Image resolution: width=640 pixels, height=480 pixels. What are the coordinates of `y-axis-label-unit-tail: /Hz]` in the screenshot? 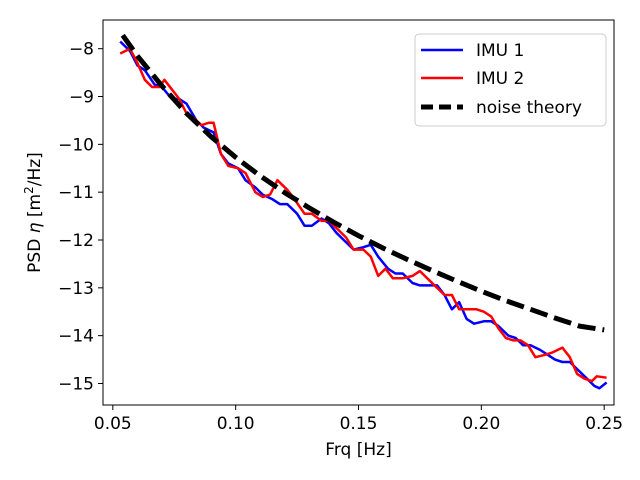 It's located at (35, 169).